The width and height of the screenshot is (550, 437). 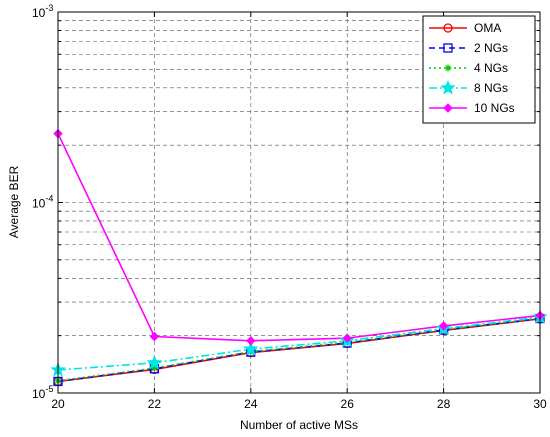 What do you see at coordinates (472, 108) in the screenshot?
I see `legend-entry-10-ngs: 10 NGs` at bounding box center [472, 108].